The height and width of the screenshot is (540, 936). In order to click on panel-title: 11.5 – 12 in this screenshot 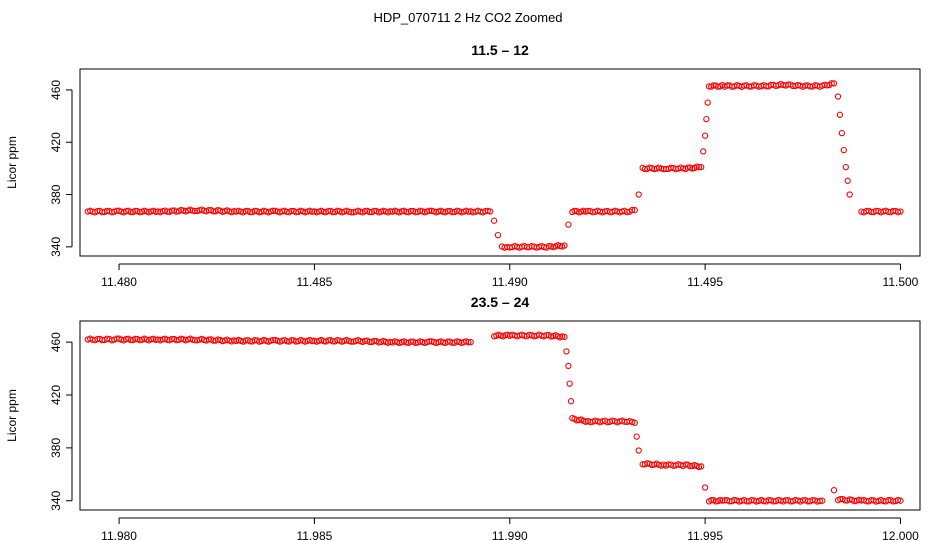, I will do `click(500, 50)`.